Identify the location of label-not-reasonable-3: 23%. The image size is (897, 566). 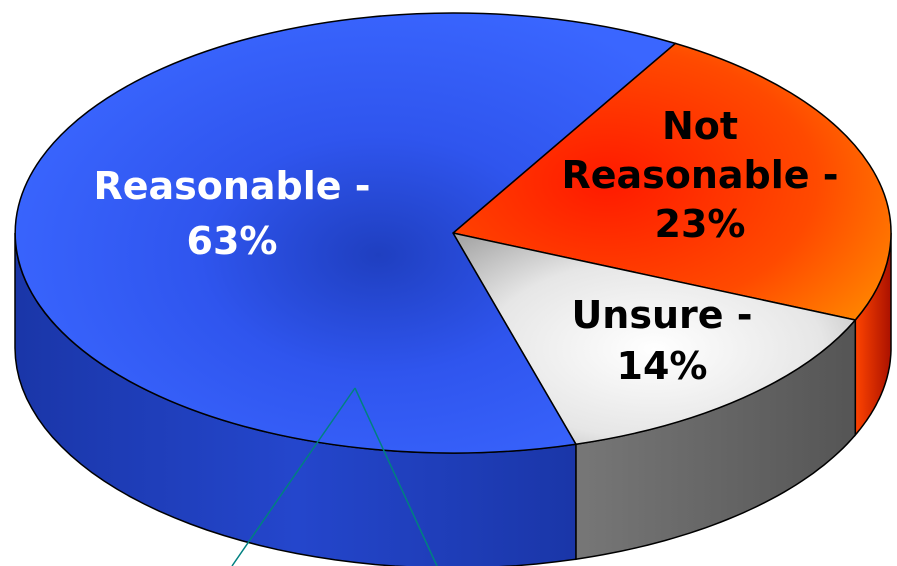
(700, 224).